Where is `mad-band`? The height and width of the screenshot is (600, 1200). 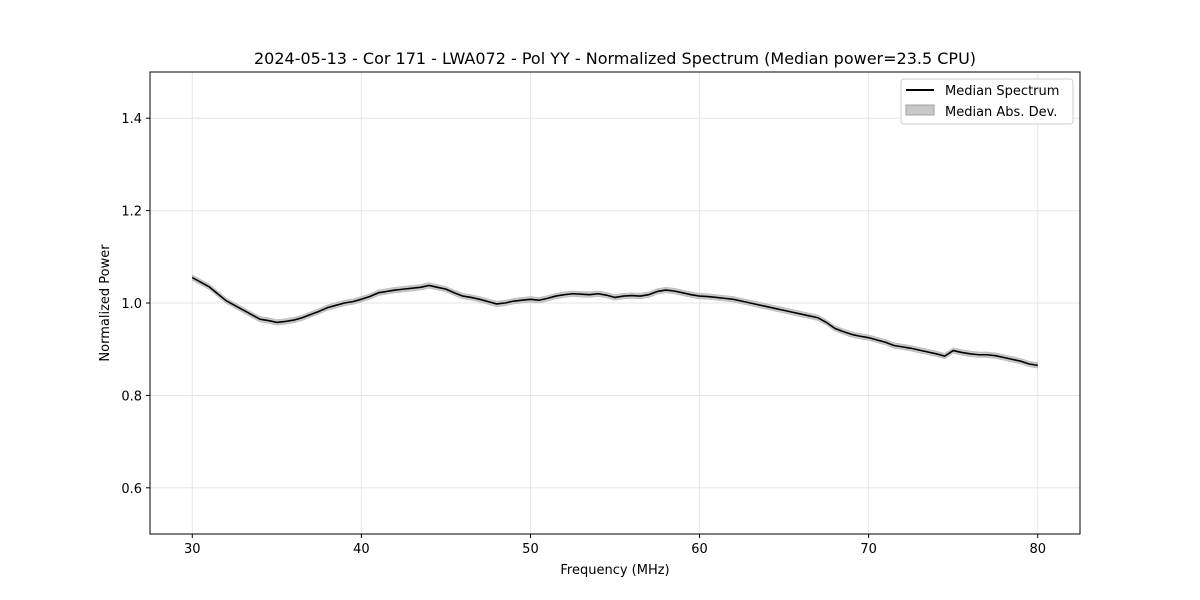
mad-band is located at coordinates (615, 321).